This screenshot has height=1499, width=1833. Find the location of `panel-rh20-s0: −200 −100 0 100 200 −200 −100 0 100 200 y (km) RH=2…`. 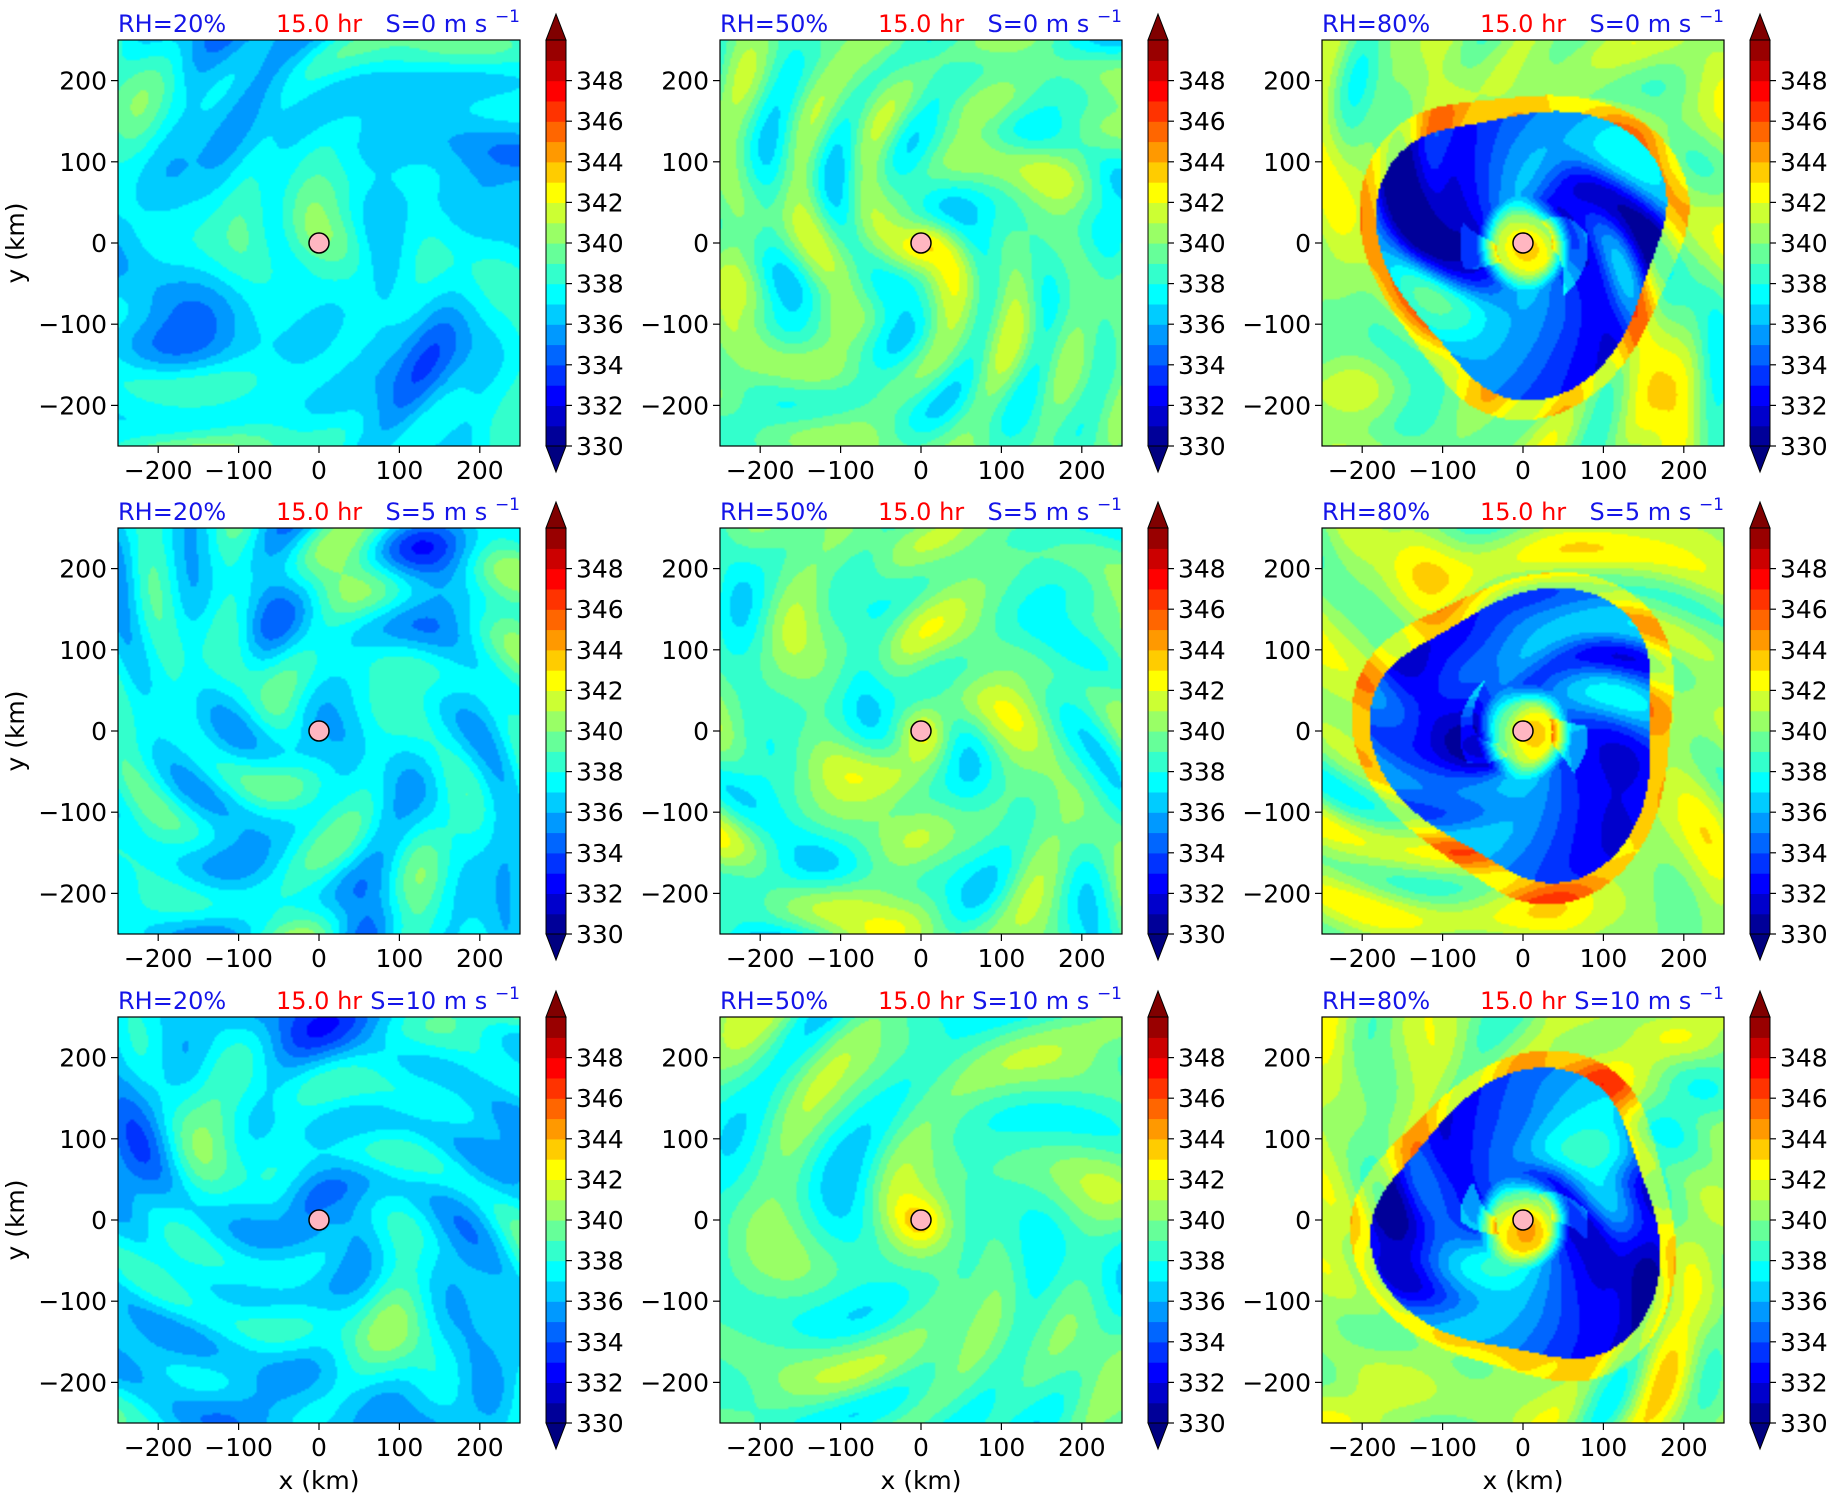

panel-rh20-s0: −200 −100 0 100 200 −200 −100 0 100 200 y (km) RH=2… is located at coordinates (312, 246).